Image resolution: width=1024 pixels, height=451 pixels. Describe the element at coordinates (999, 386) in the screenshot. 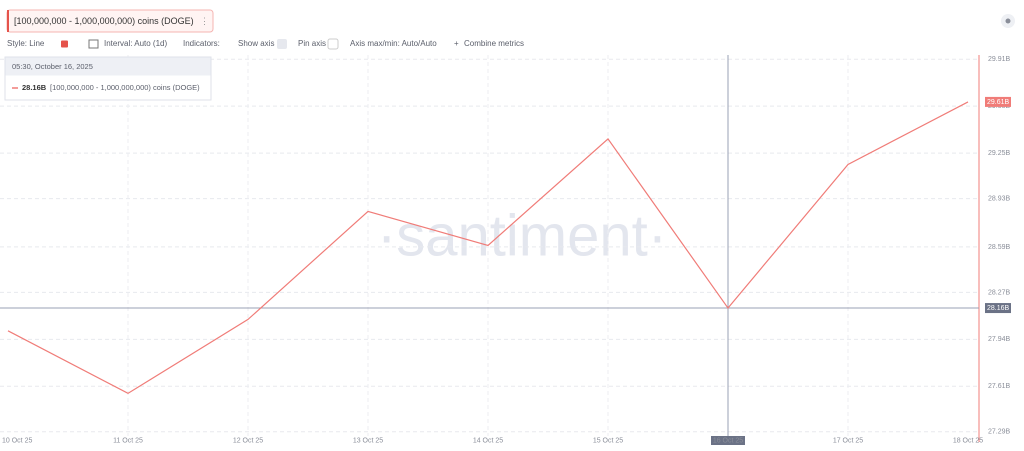

I see `y-tick-label: 27.61B` at that location.